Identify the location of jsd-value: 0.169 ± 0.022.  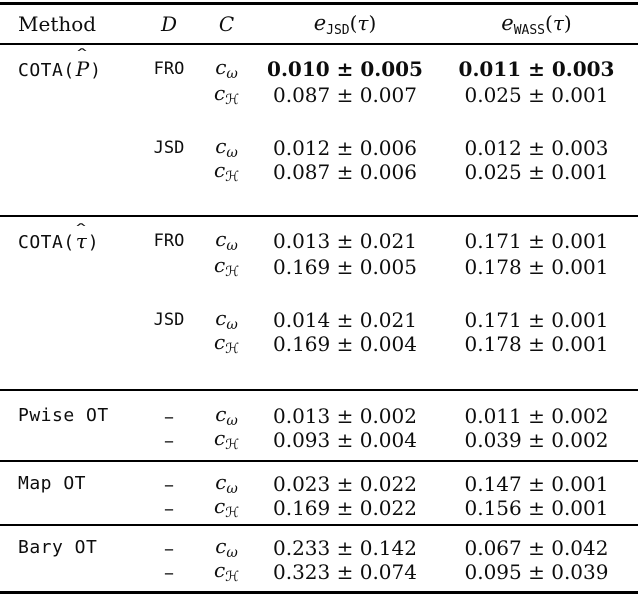
(345, 507).